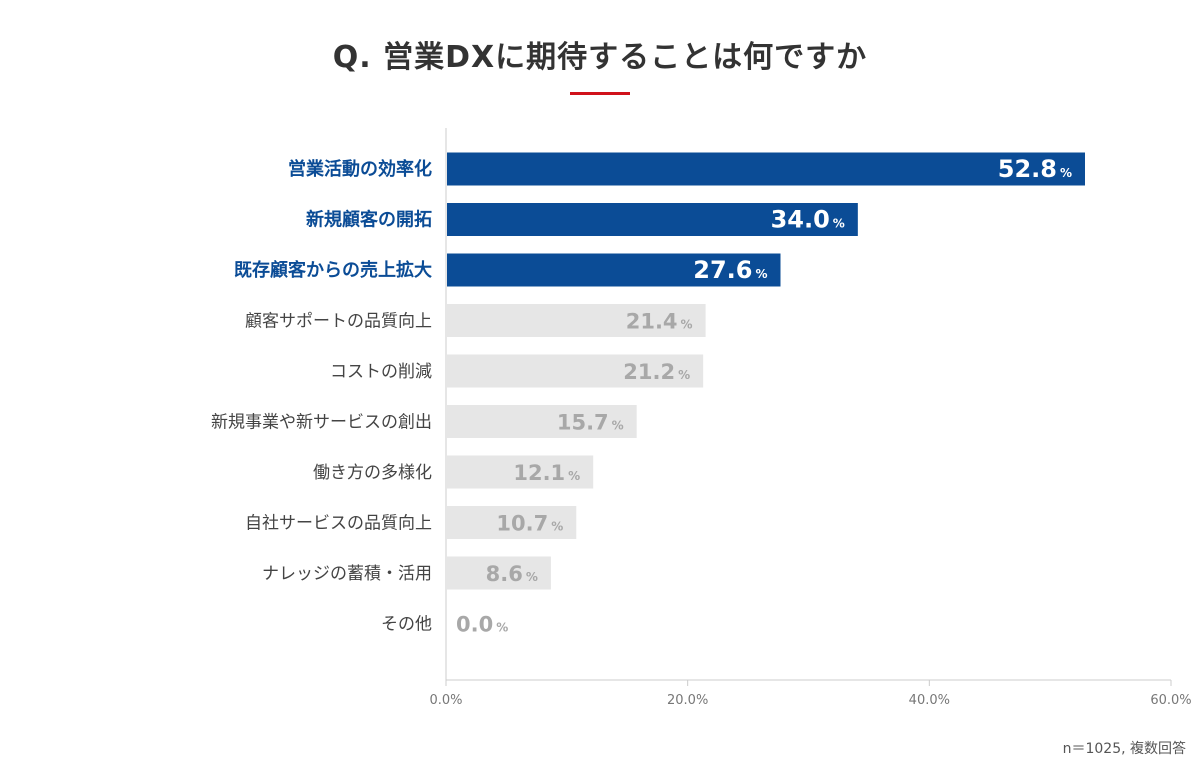  Describe the element at coordinates (338, 322) in the screenshot. I see `category-label: 顧客サポートの品質向上` at that location.